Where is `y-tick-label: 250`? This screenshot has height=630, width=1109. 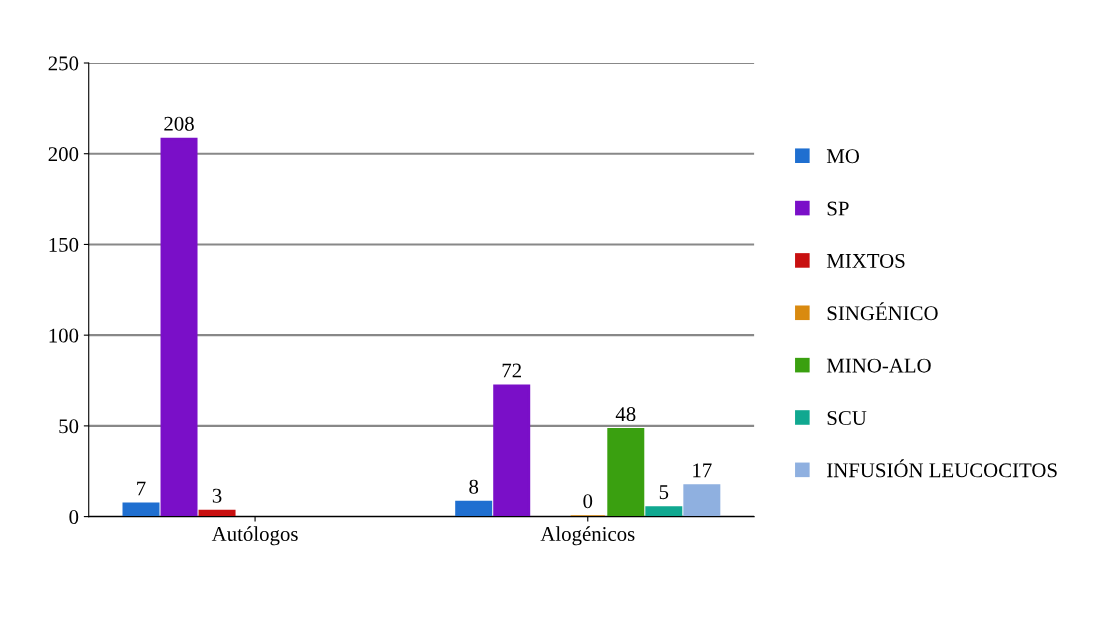 y-tick-label: 250 is located at coordinates (63, 63).